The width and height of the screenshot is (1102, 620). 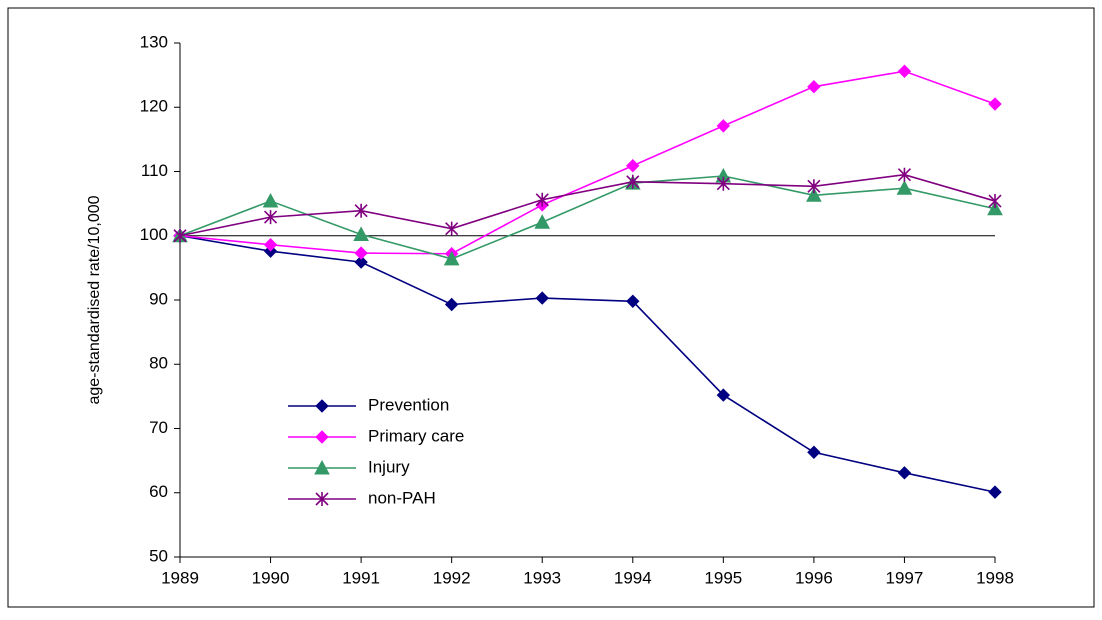 I want to click on x-tick-label: 1991, so click(x=361, y=577).